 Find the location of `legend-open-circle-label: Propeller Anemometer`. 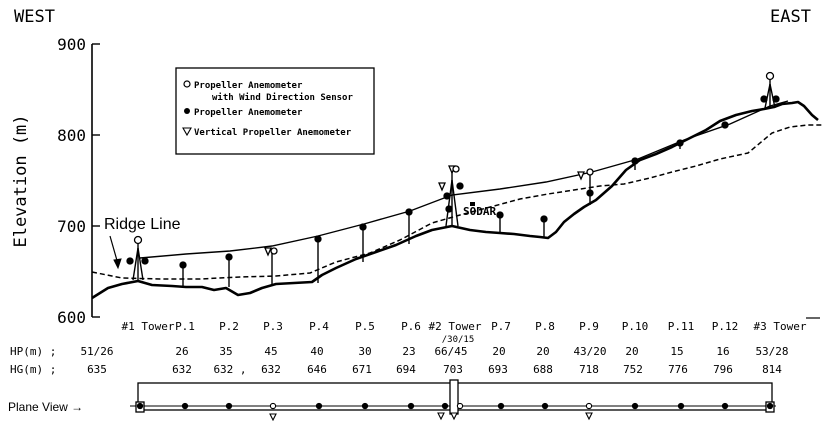

legend-open-circle-label: Propeller Anemometer is located at coordinates (248, 86).